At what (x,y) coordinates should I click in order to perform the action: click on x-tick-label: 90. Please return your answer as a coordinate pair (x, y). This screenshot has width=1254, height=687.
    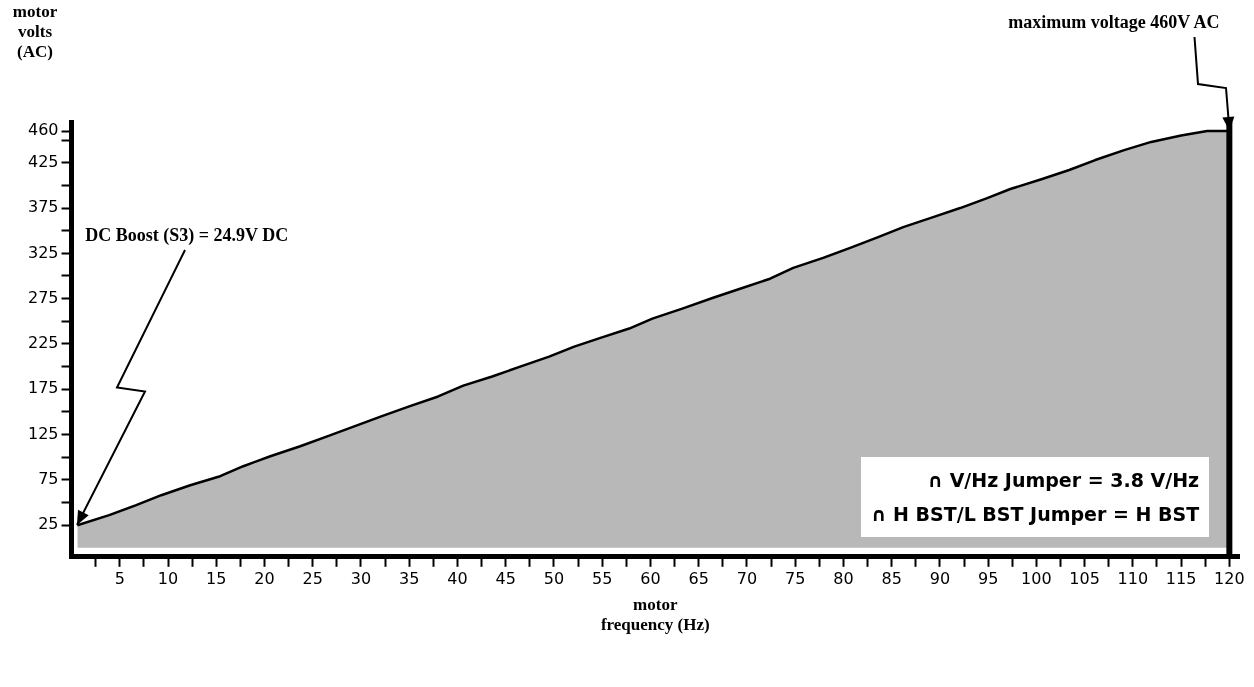
    Looking at the image, I should click on (940, 578).